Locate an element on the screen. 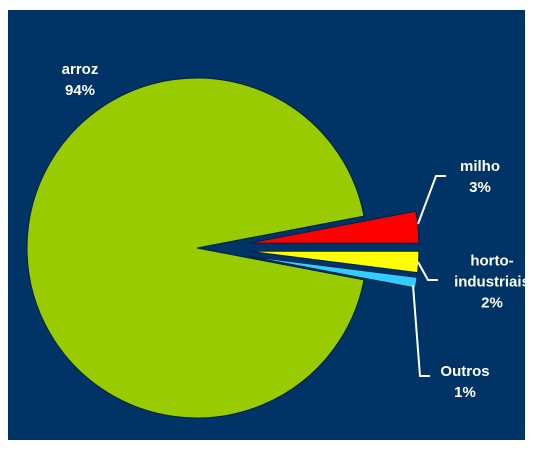 The width and height of the screenshot is (533, 464). value-label: 3% is located at coordinates (480, 187).